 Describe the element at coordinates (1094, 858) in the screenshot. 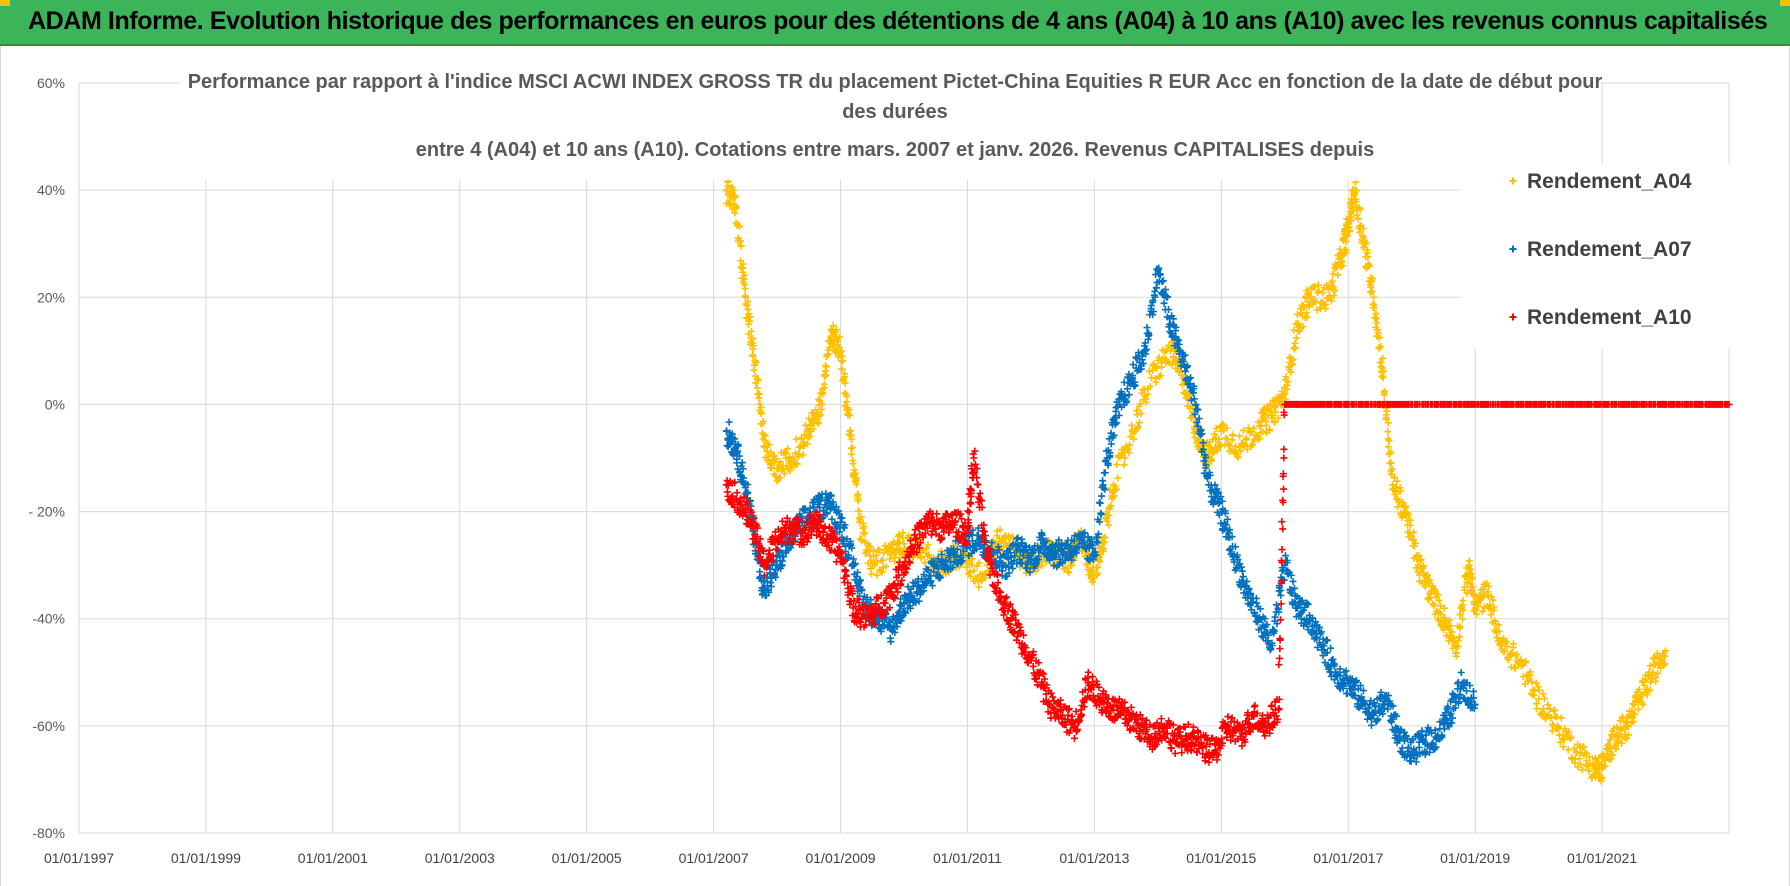

I see `x-tick-label: 01/01/2013` at that location.